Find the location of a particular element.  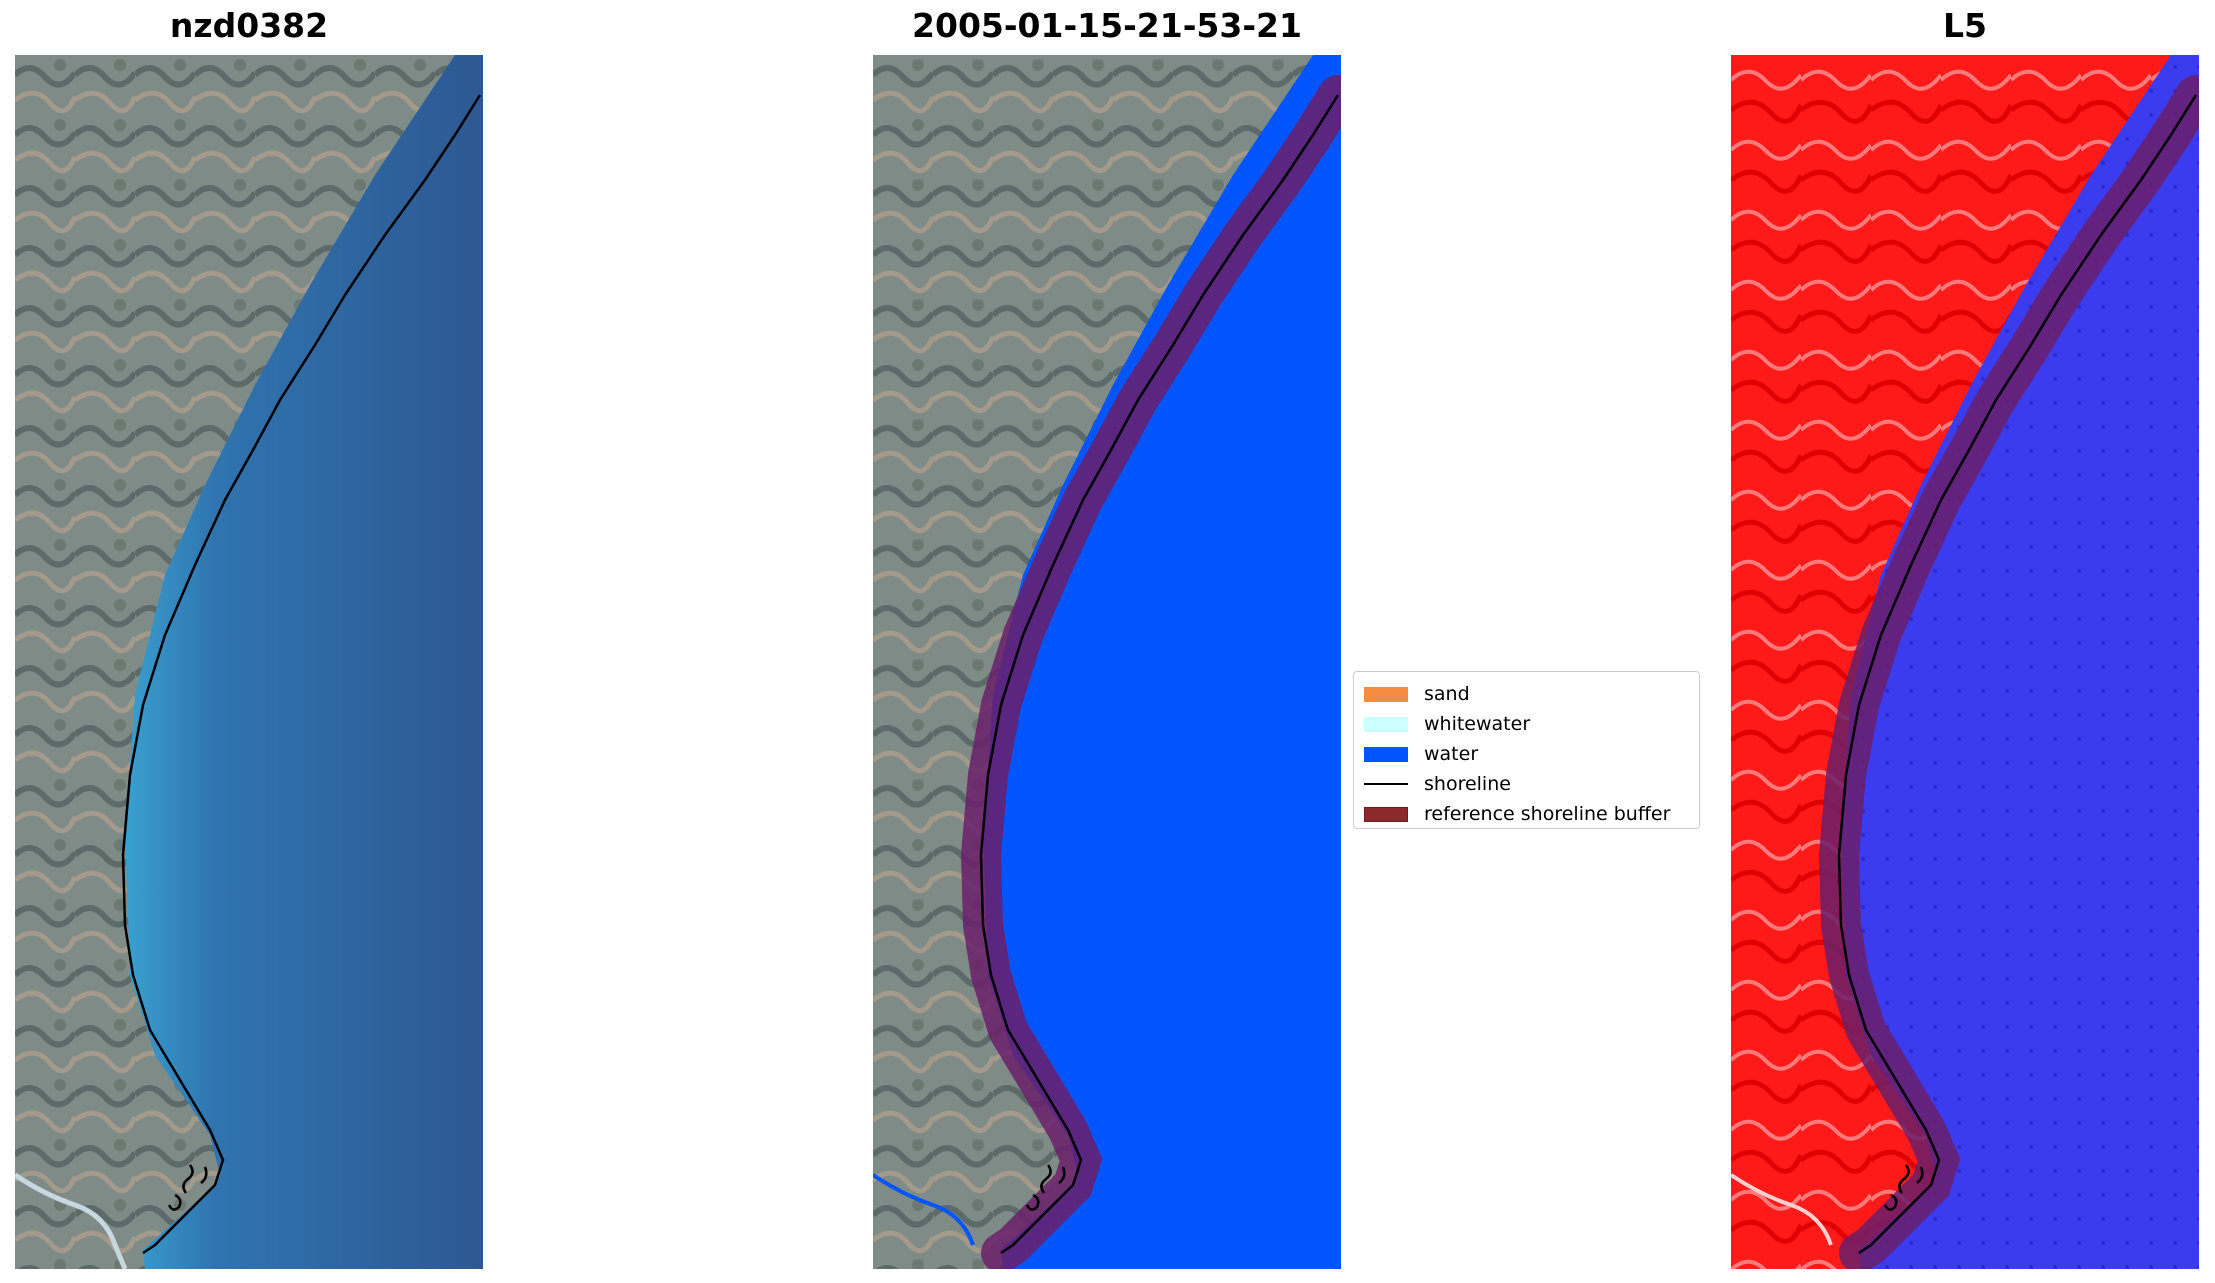

legend-label: reference shoreline buffer is located at coordinates (1547, 814).